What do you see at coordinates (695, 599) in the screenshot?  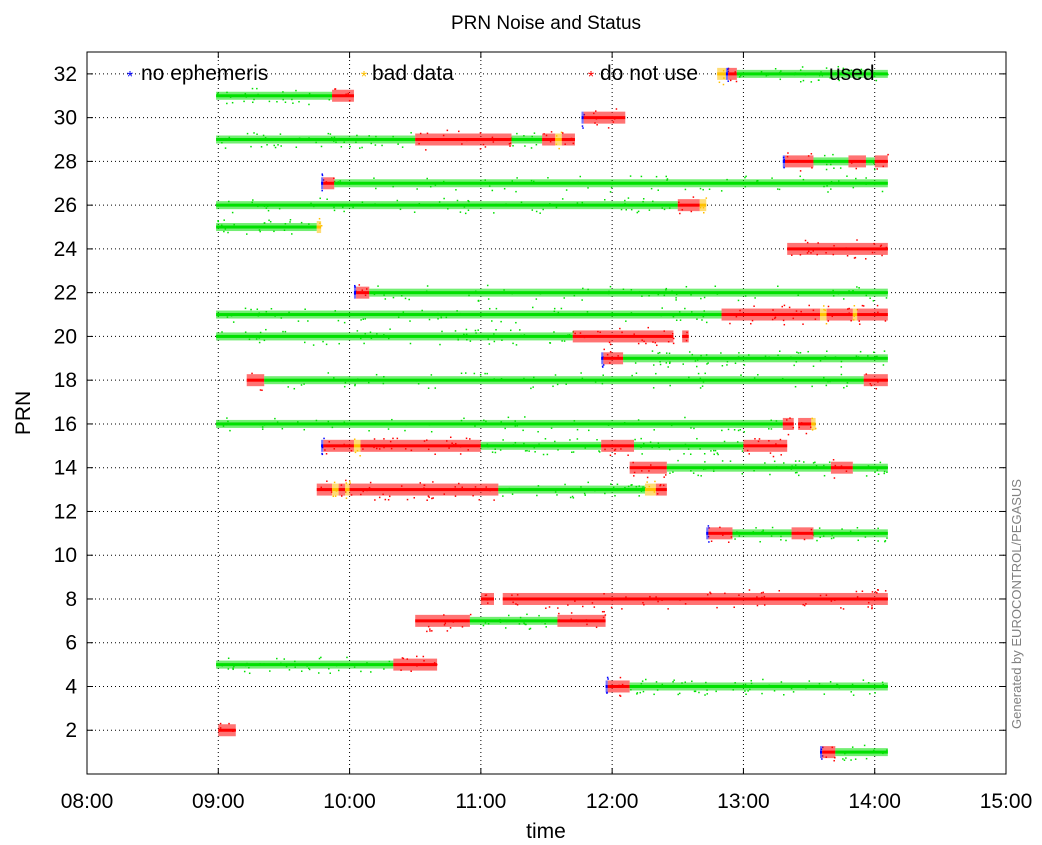 I see `prn-8-do_not_use-core` at bounding box center [695, 599].